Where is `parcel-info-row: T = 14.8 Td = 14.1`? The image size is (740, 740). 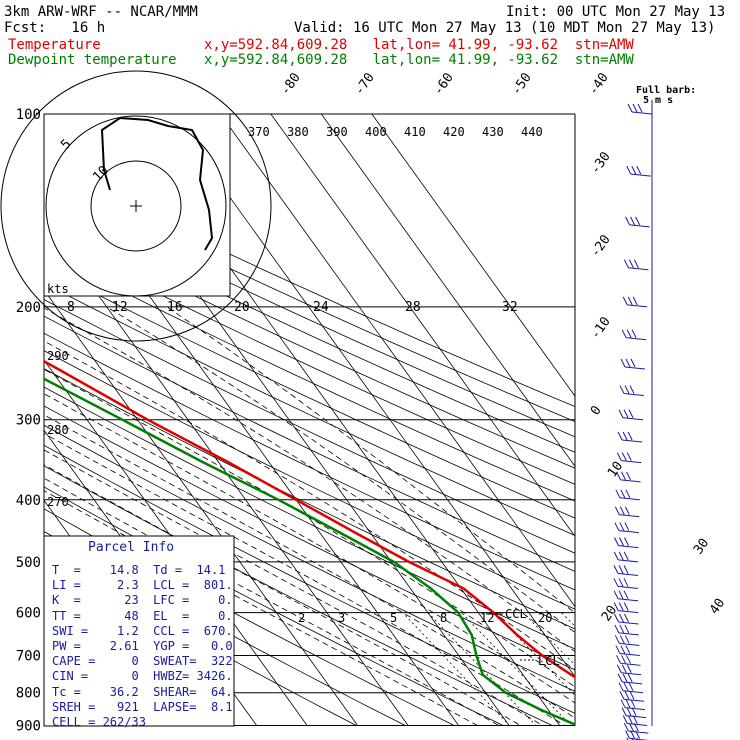
parcel-info-row: T = 14.8 Td = 14.1 is located at coordinates (139, 570).